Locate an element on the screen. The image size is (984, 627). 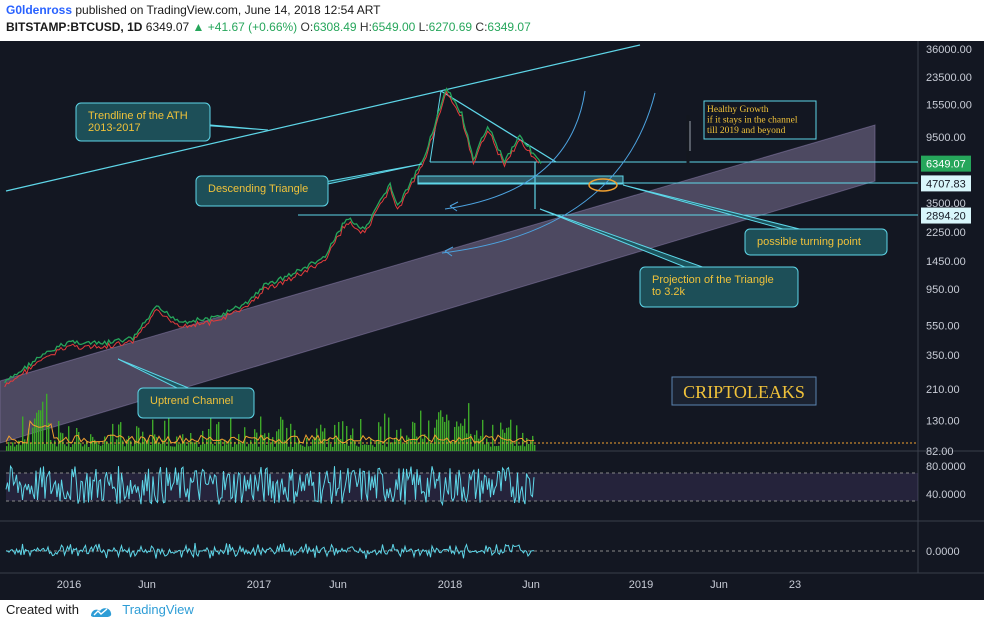
x-tick-label: 2017 is located at coordinates (259, 585).